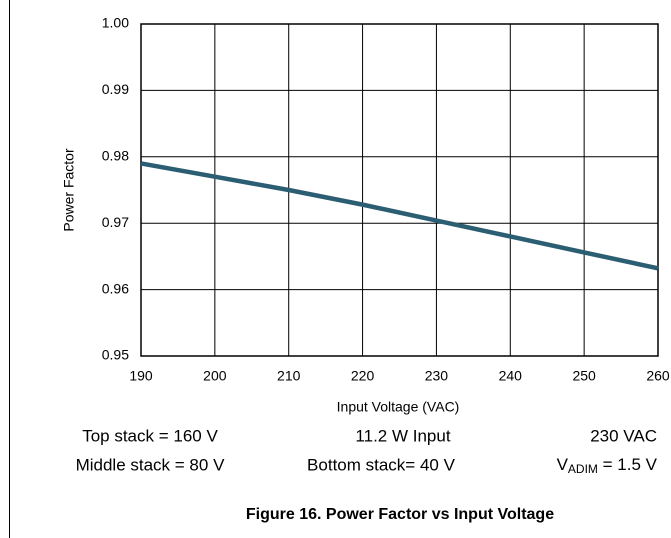 This screenshot has height=538, width=671. I want to click on annotation: 230 VAC, so click(623, 435).